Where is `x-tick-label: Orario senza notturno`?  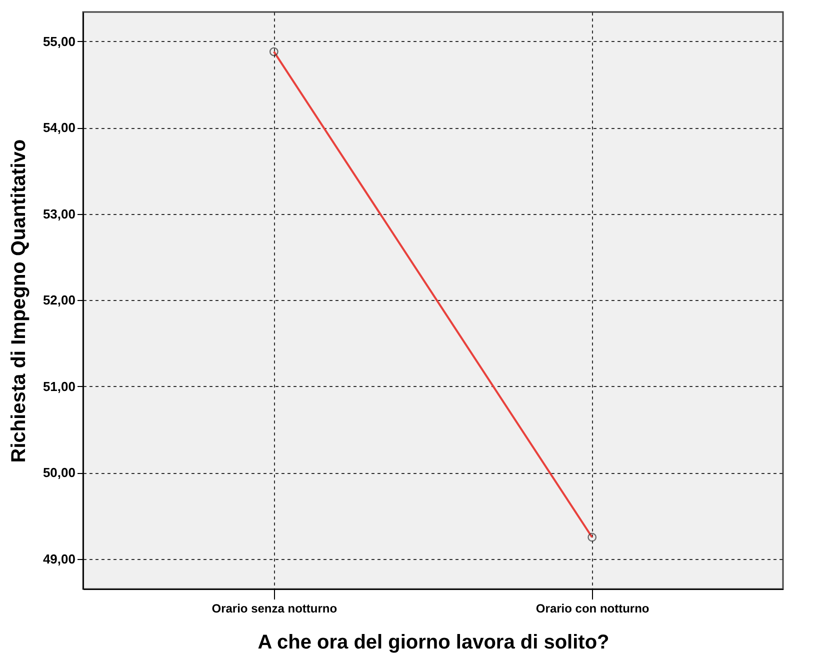 x-tick-label: Orario senza notturno is located at coordinates (275, 609).